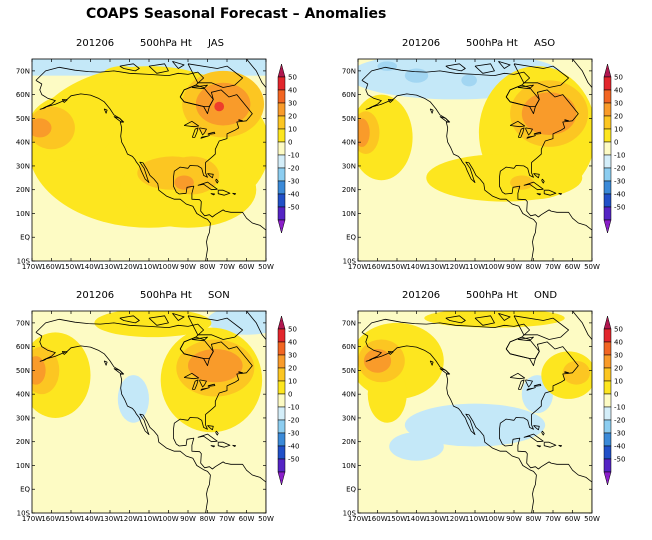  What do you see at coordinates (349, 190) in the screenshot?
I see `lat-label: 20N` at bounding box center [349, 190].